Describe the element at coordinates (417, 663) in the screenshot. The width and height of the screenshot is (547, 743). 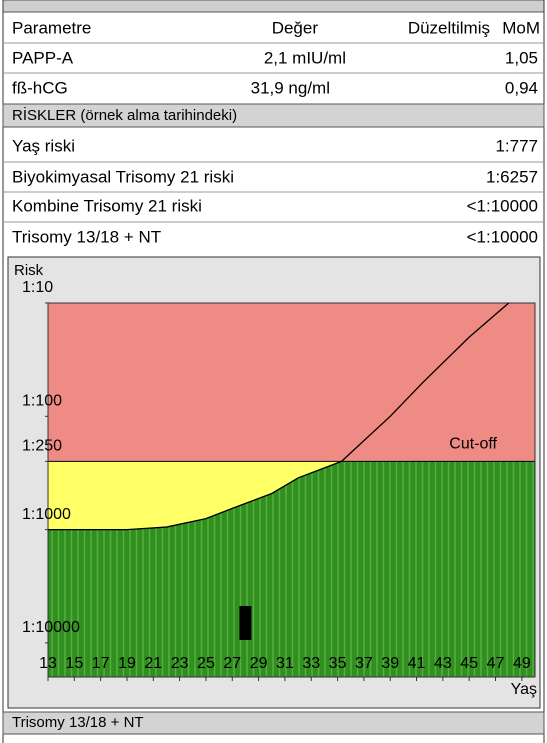
I see `x-tick-label: 41` at that location.